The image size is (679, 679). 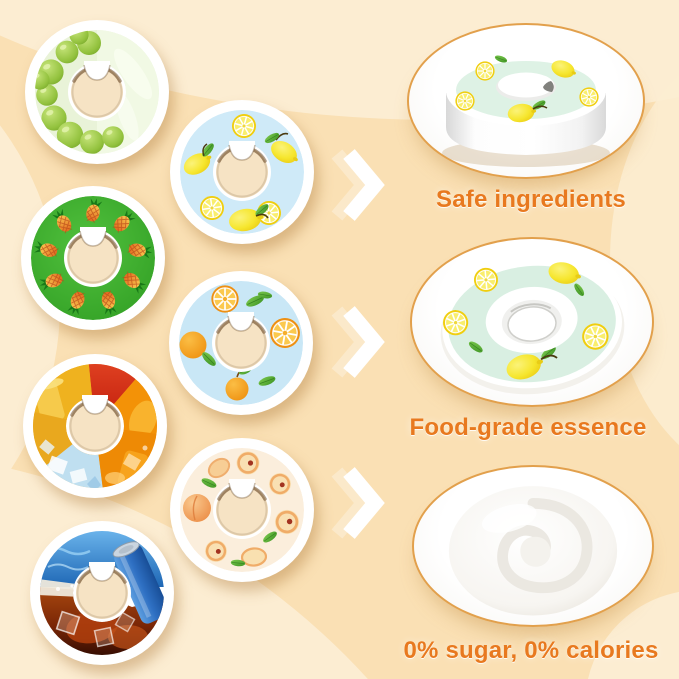 I want to click on flavor-ring-iced-tea, so click(x=95, y=426).